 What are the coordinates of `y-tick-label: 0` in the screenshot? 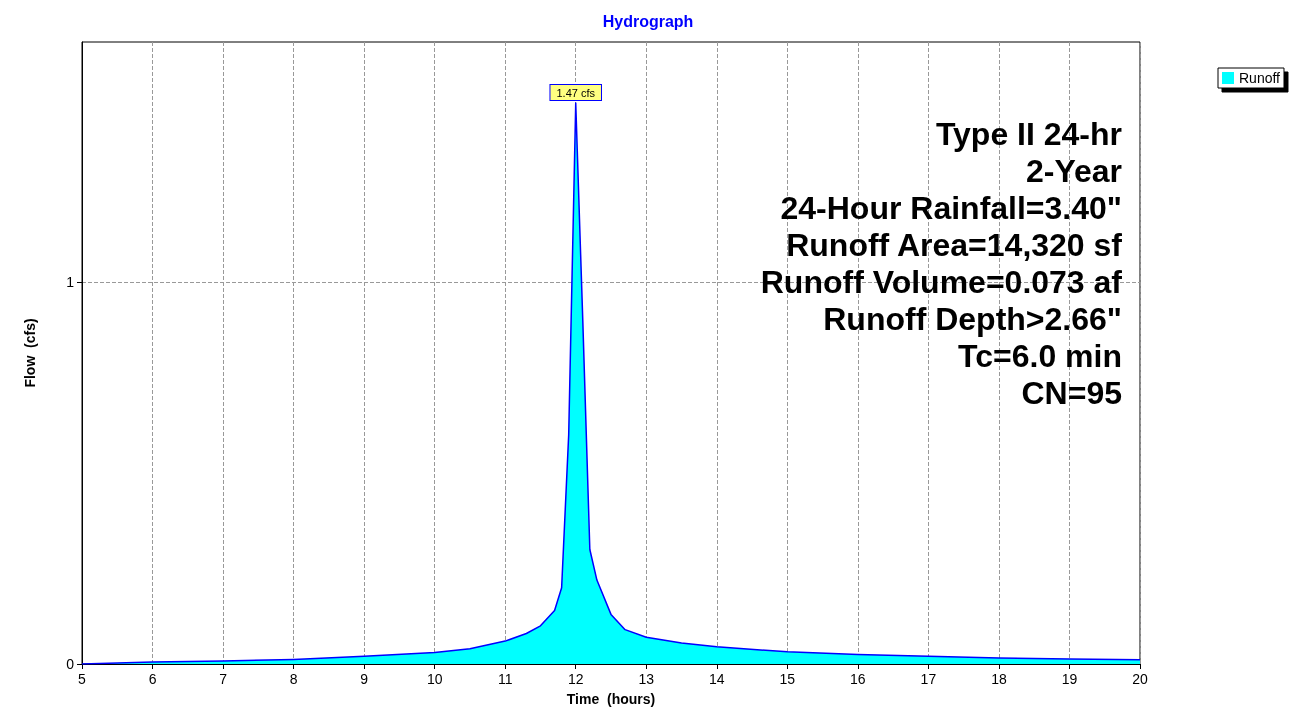 It's located at (70, 664).